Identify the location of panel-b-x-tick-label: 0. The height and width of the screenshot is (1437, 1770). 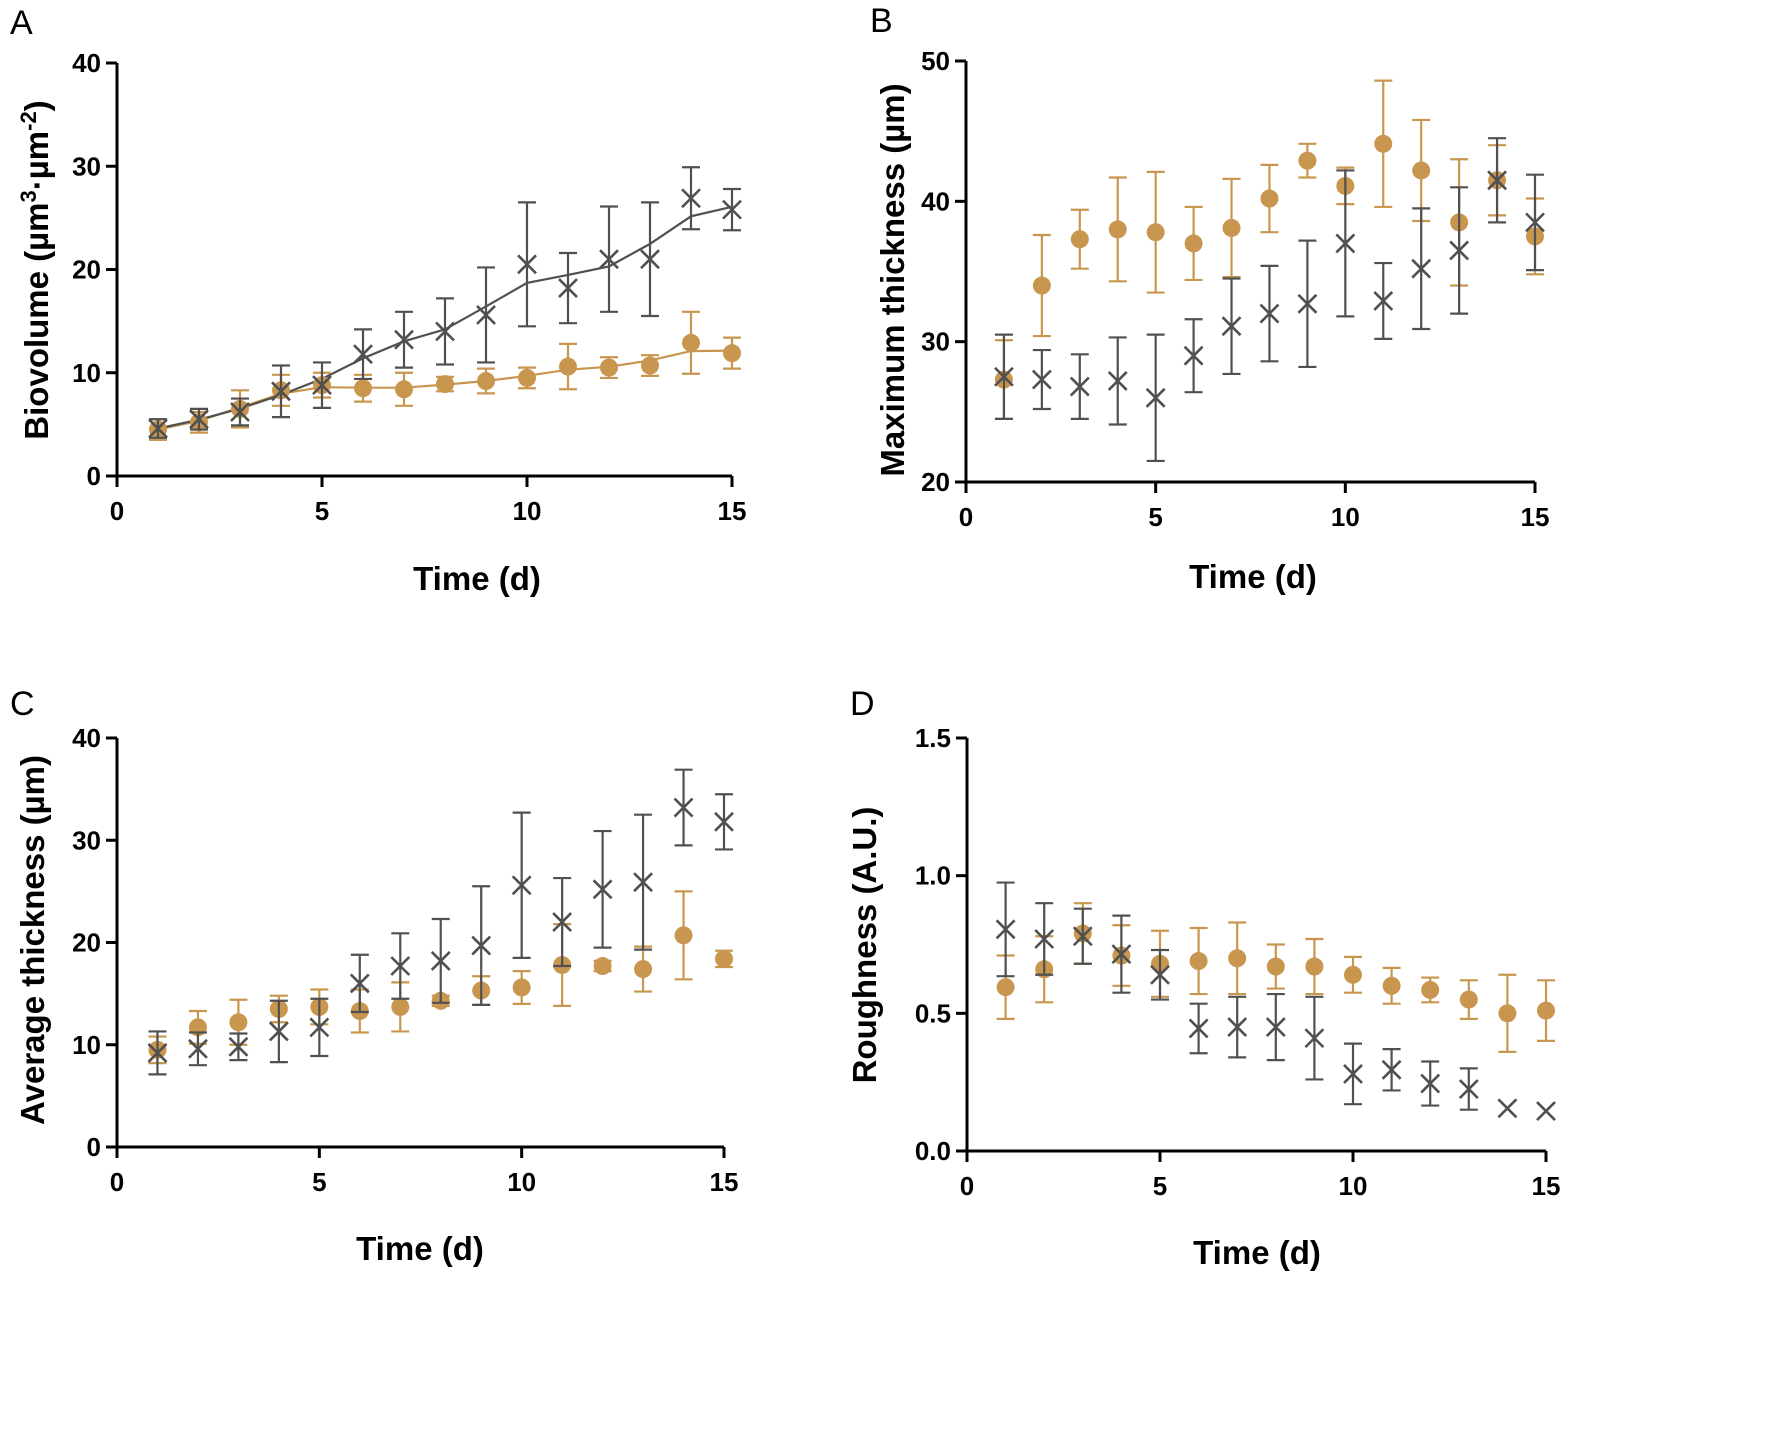
(966, 517).